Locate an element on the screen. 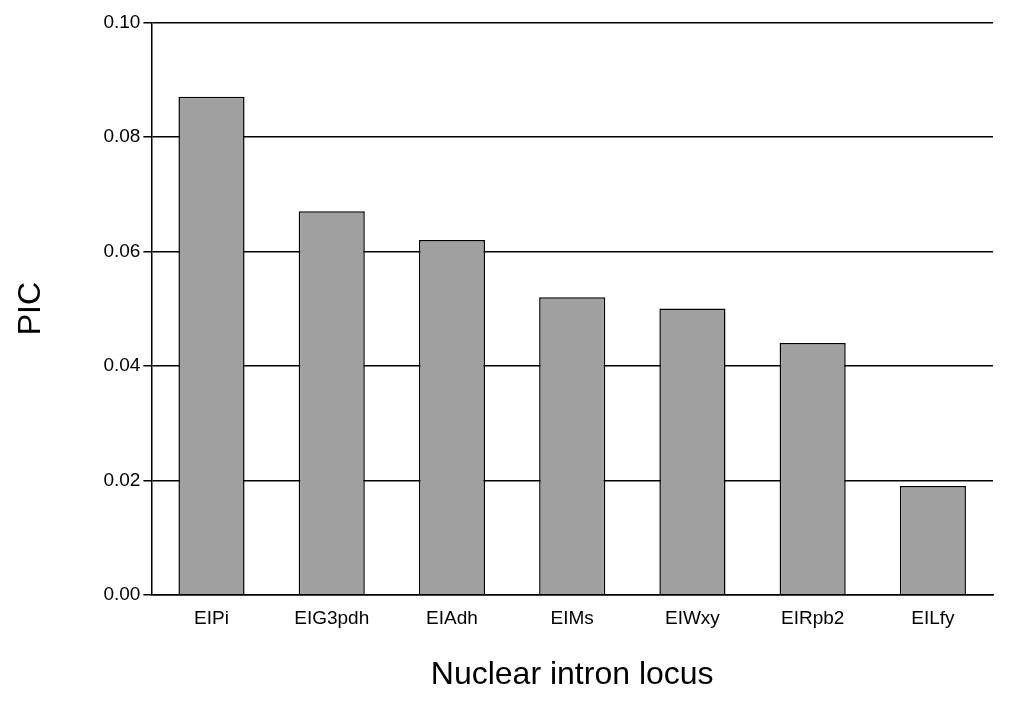 This screenshot has height=706, width=1009. x-axis-title: Nuclear intron locus is located at coordinates (572, 672).